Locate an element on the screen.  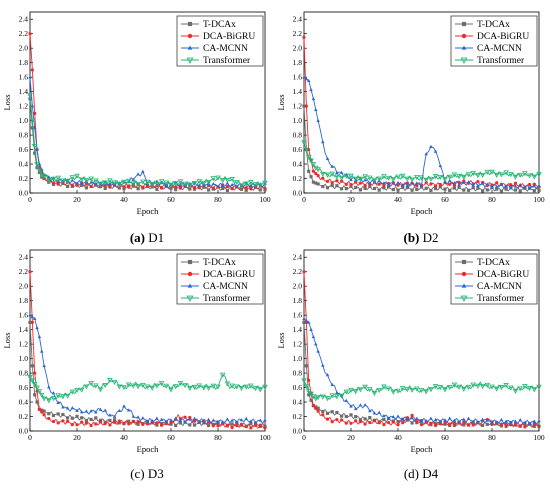
panel-caption-letter: (a) is located at coordinates (137, 237).